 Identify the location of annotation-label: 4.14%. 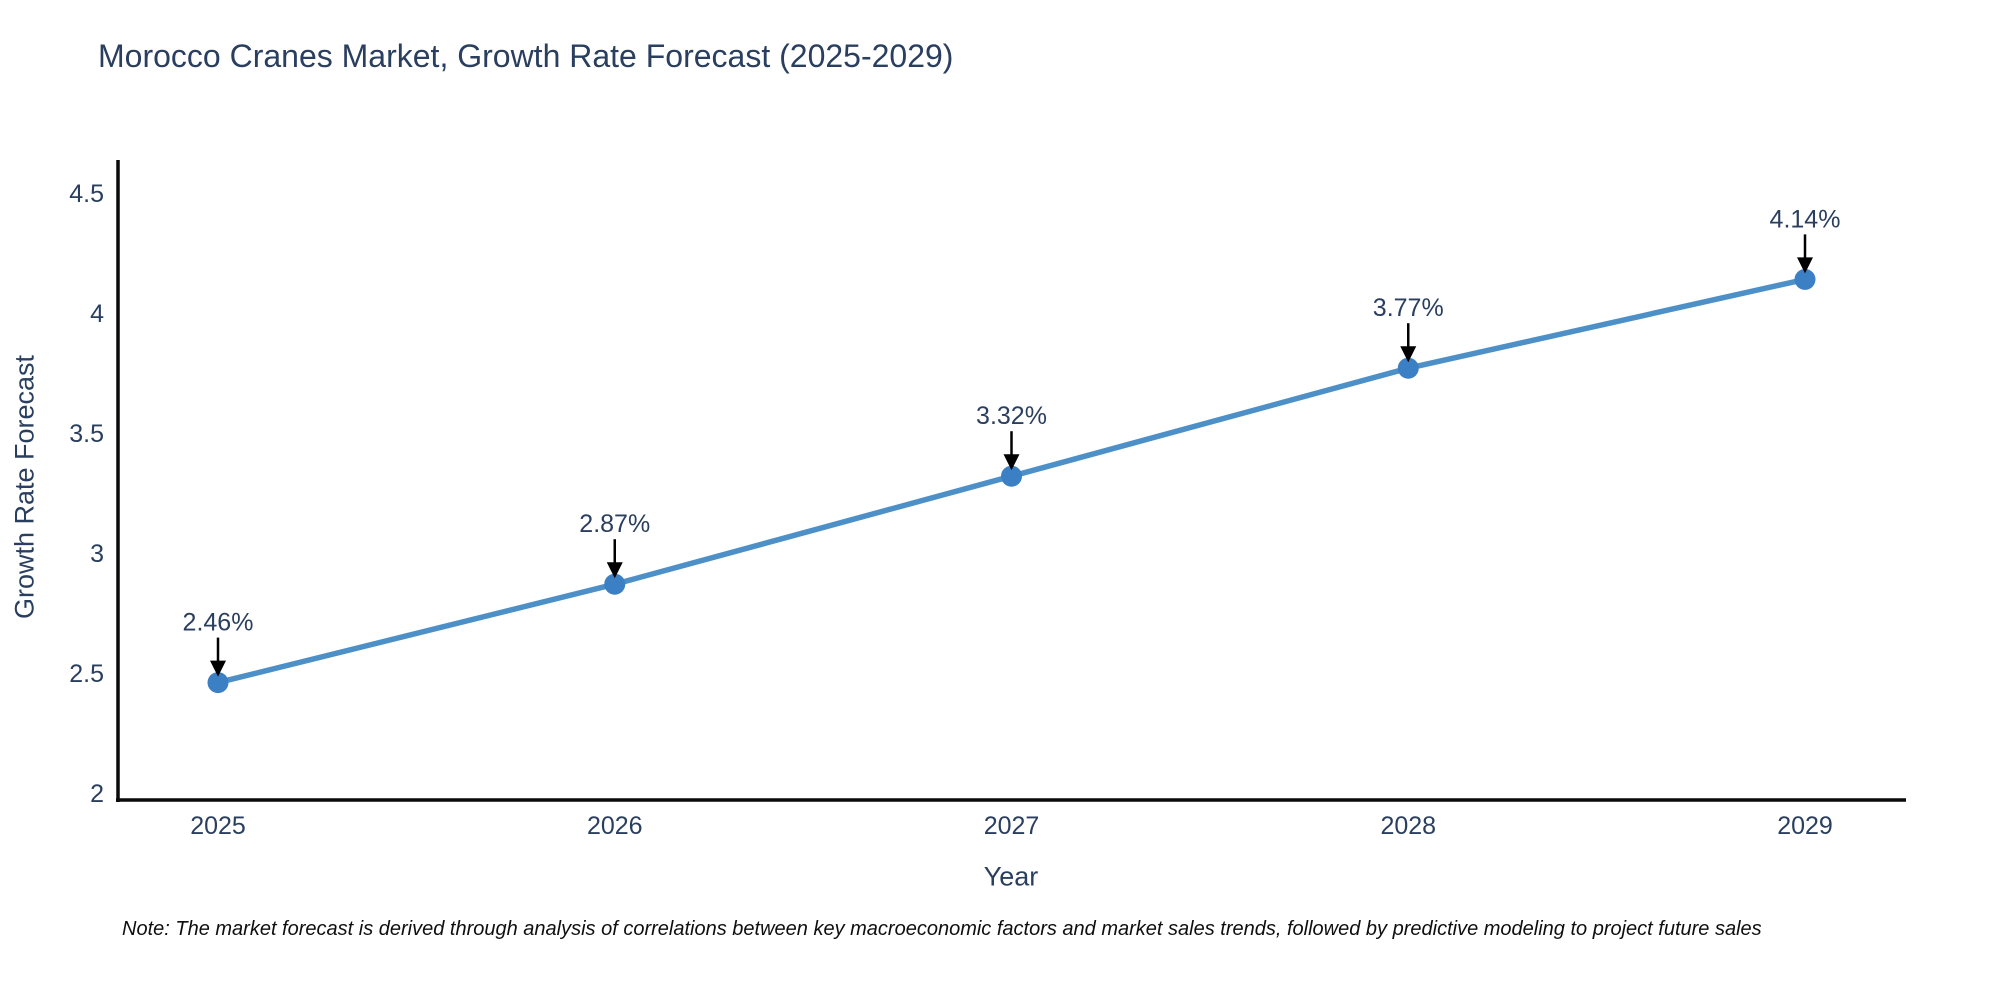
(1805, 219).